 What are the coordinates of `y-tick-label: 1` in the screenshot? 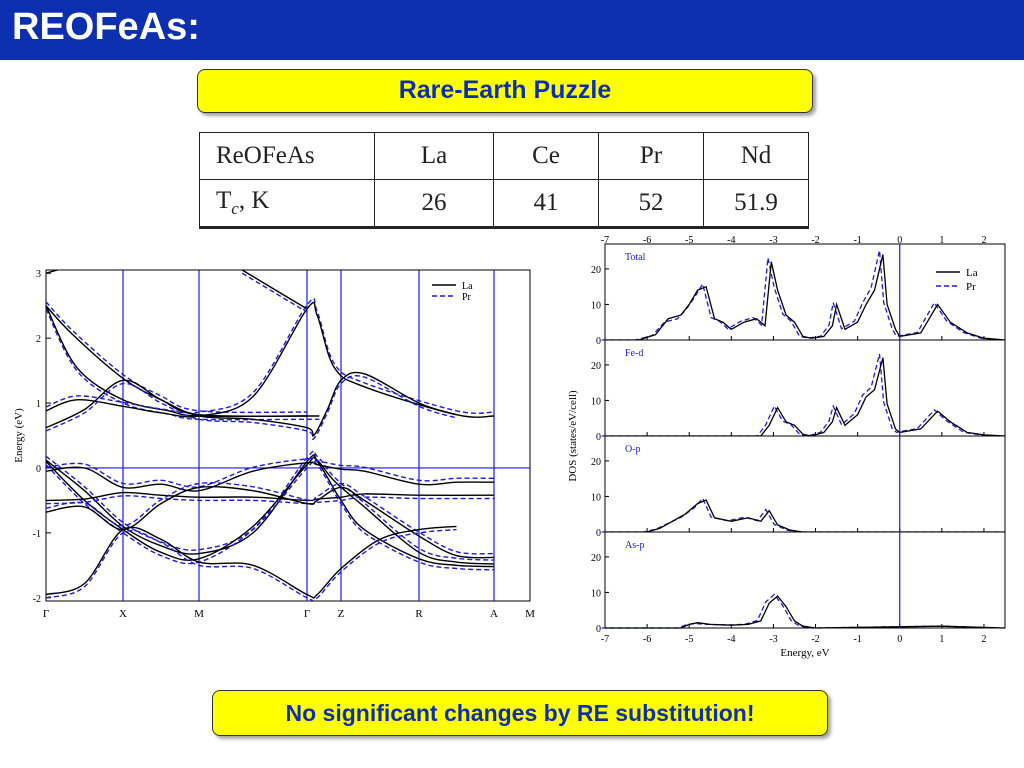 It's located at (38, 404).